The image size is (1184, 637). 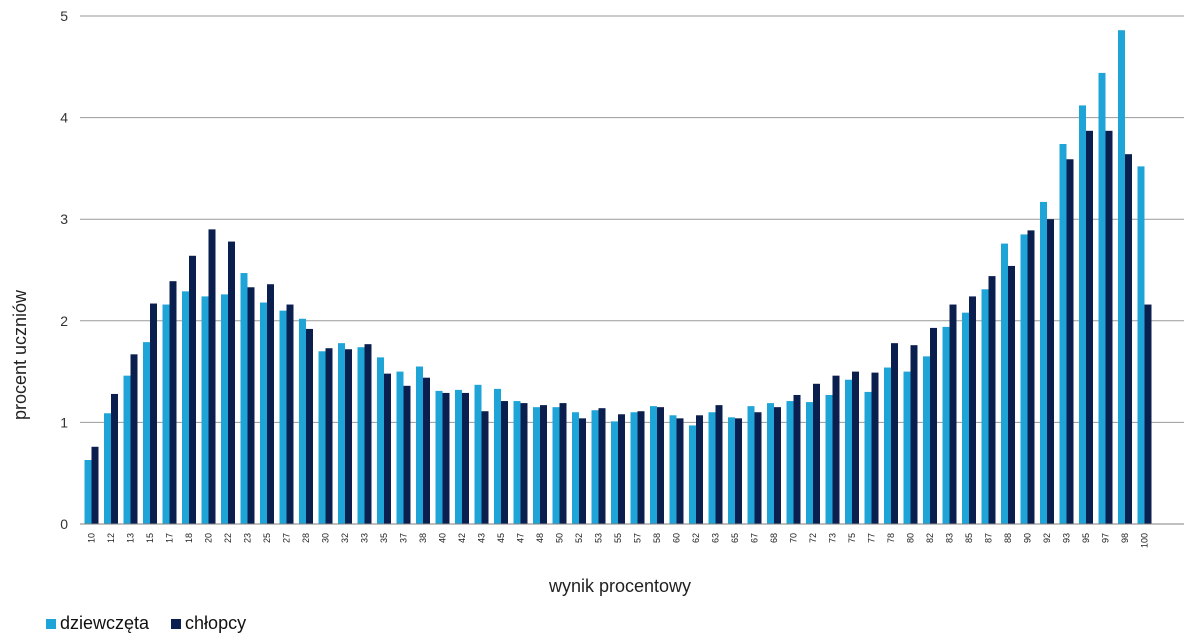 What do you see at coordinates (1067, 538) in the screenshot?
I see `x-tick-label: 93` at bounding box center [1067, 538].